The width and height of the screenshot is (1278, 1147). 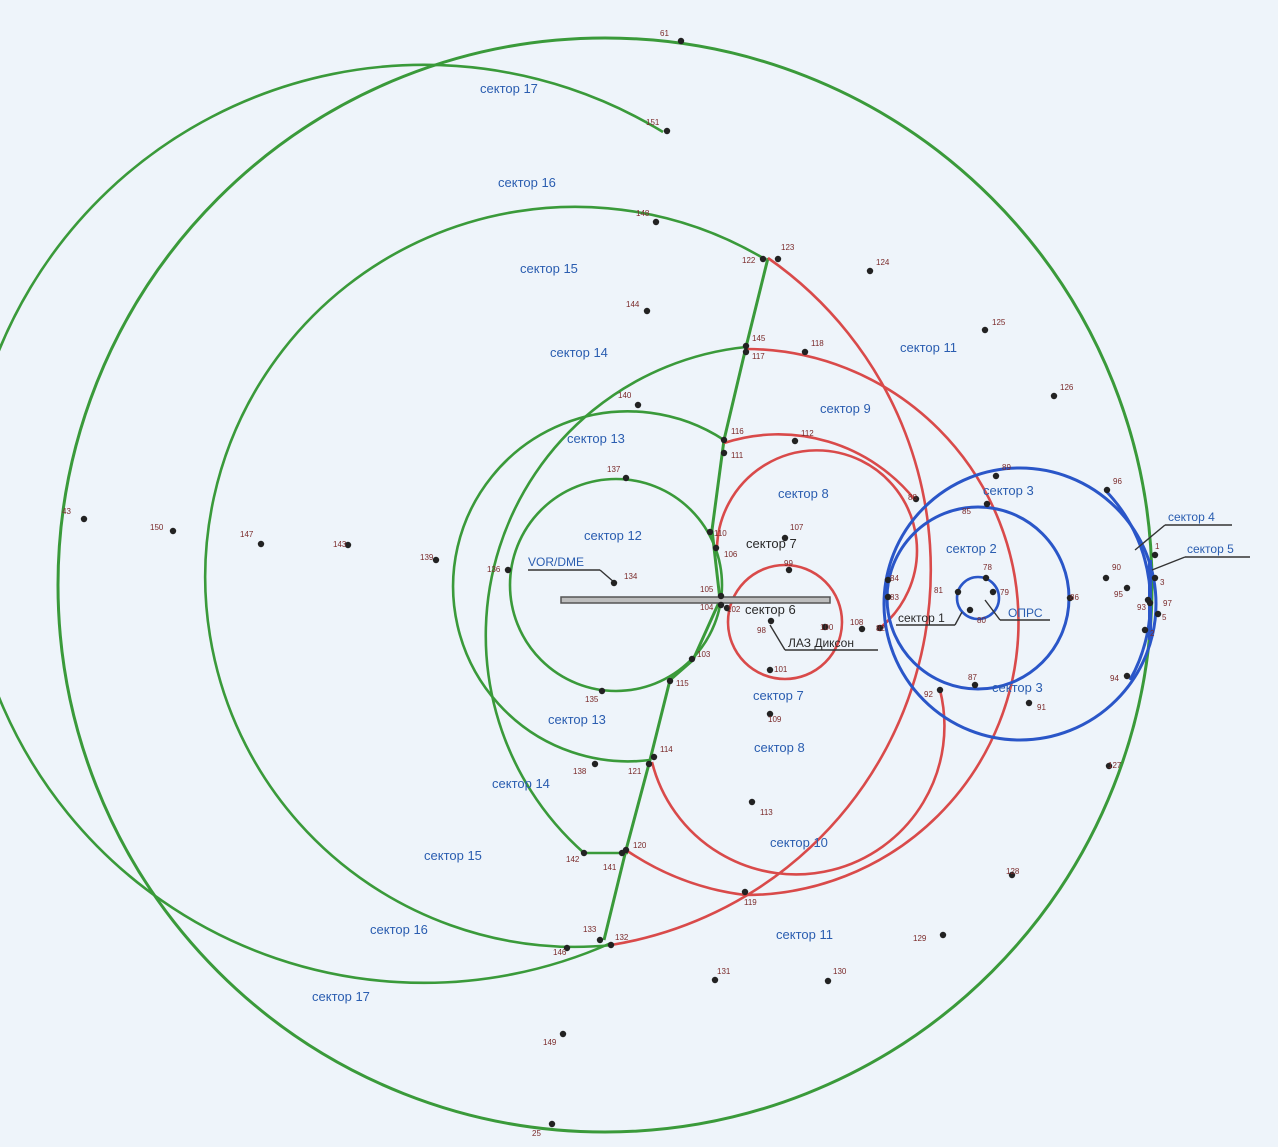 I want to click on sector-label-2: сектор 15, so click(x=549, y=268).